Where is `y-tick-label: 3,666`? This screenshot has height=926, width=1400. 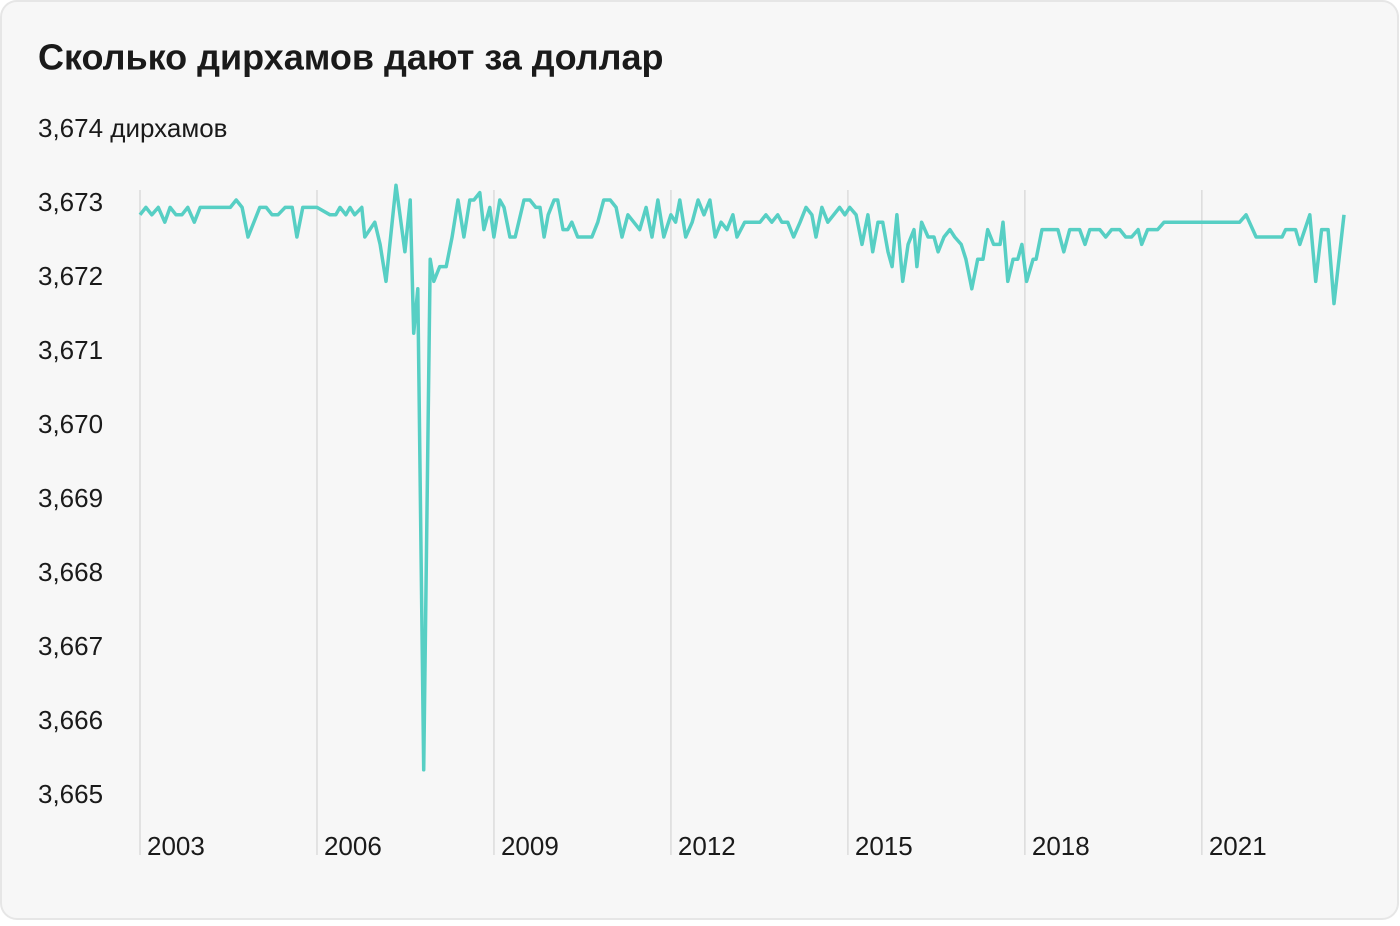 y-tick-label: 3,666 is located at coordinates (70, 720).